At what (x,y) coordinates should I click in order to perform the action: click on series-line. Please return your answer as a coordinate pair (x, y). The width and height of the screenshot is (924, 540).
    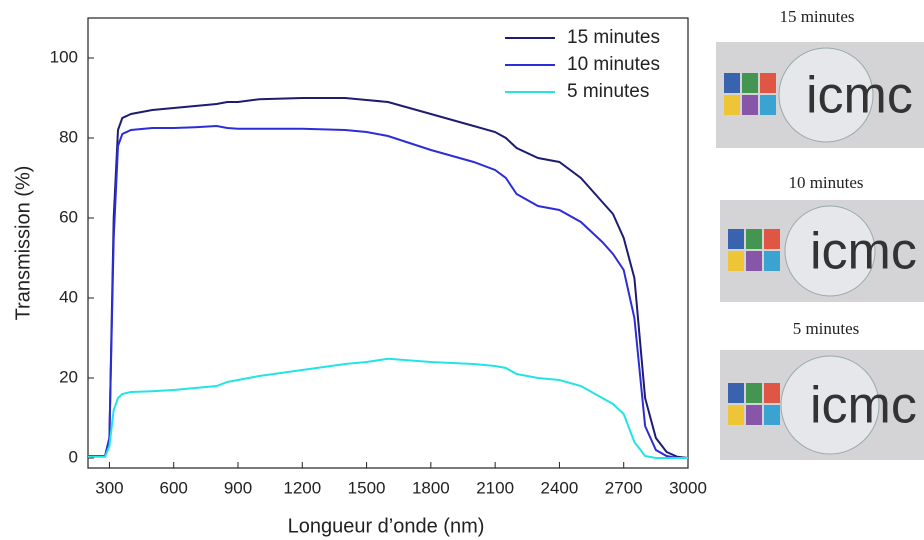
    Looking at the image, I should click on (388, 408).